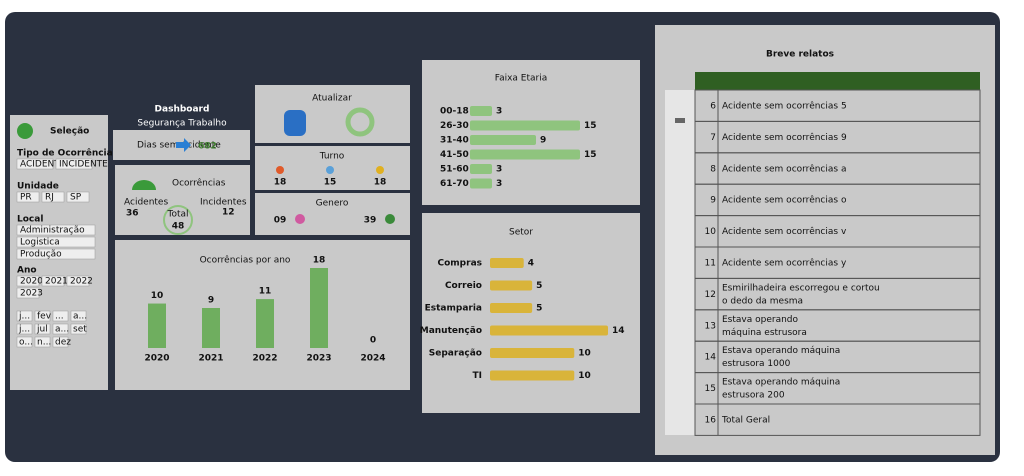 The image size is (1024, 476). What do you see at coordinates (31, 294) in the screenshot?
I see `filter-option: 2023` at bounding box center [31, 294].